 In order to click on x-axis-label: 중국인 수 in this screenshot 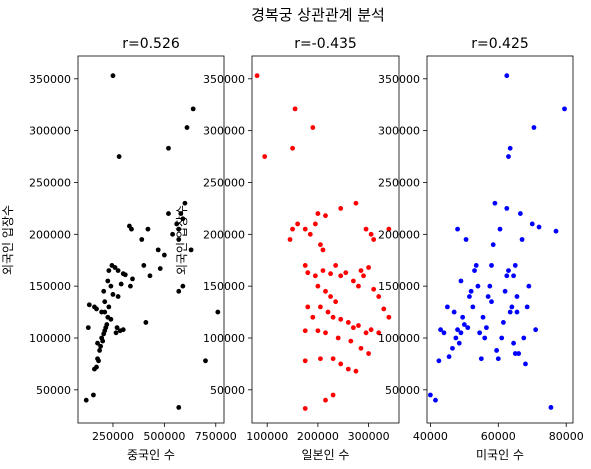, I will do `click(151, 455)`.